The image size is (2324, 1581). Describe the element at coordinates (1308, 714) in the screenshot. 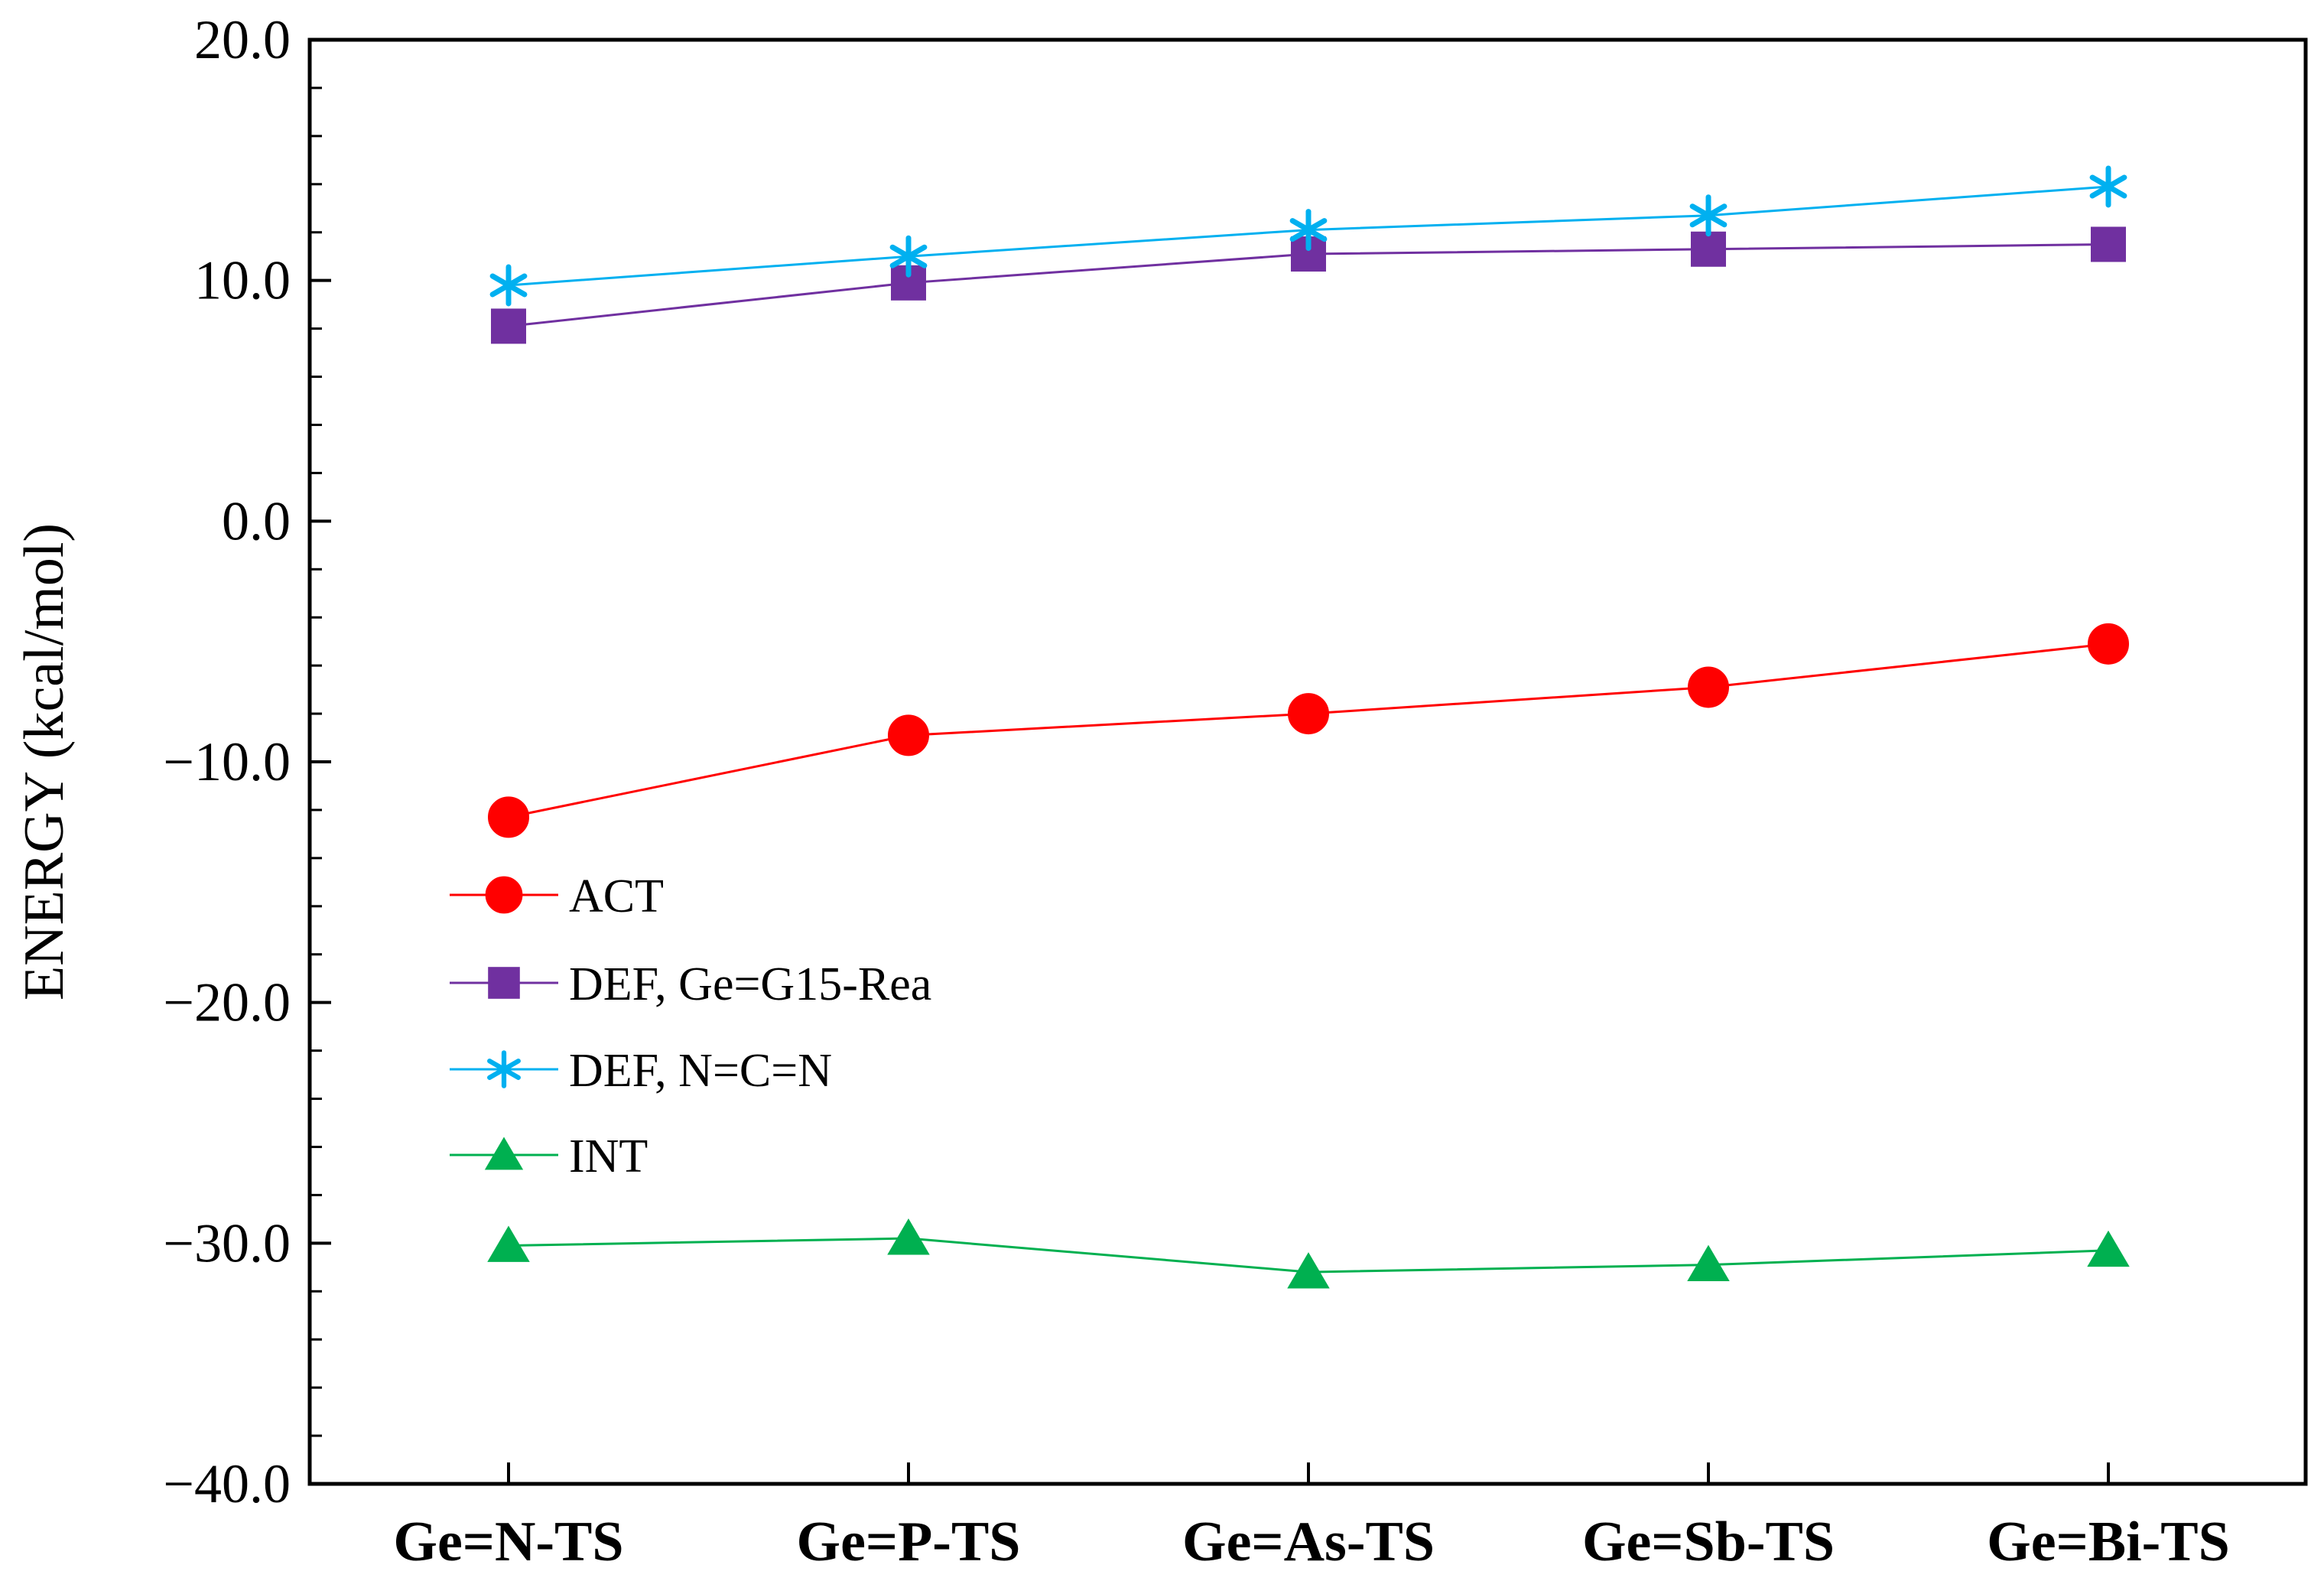

I see `data-point-ACT-Ge=As-TS` at that location.